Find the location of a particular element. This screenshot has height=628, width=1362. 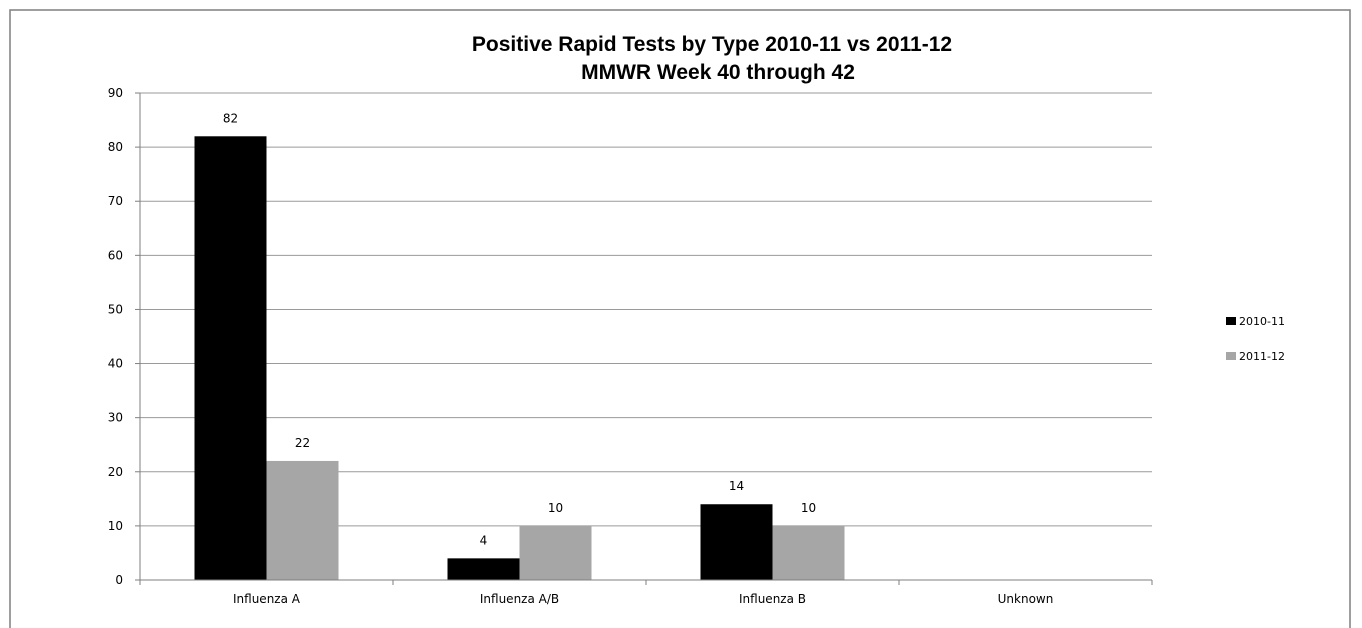

y-tick-label: 80 is located at coordinates (115, 147).